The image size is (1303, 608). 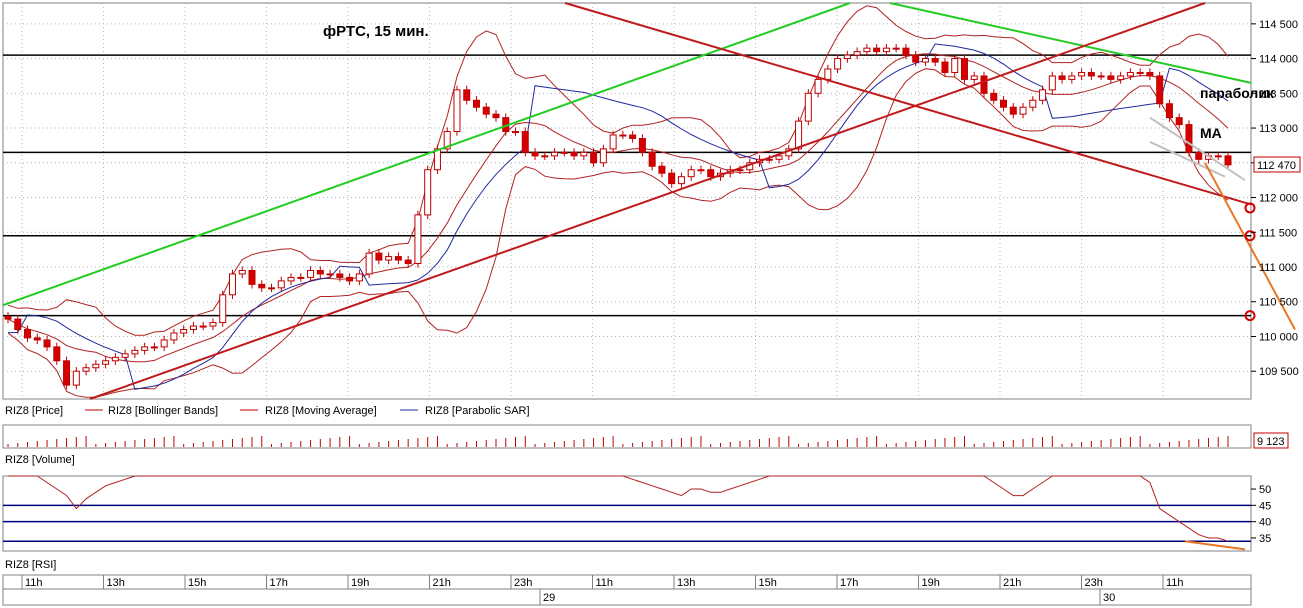 What do you see at coordinates (40, 460) in the screenshot?
I see `volume-label: RIZ8 [Volume]` at bounding box center [40, 460].